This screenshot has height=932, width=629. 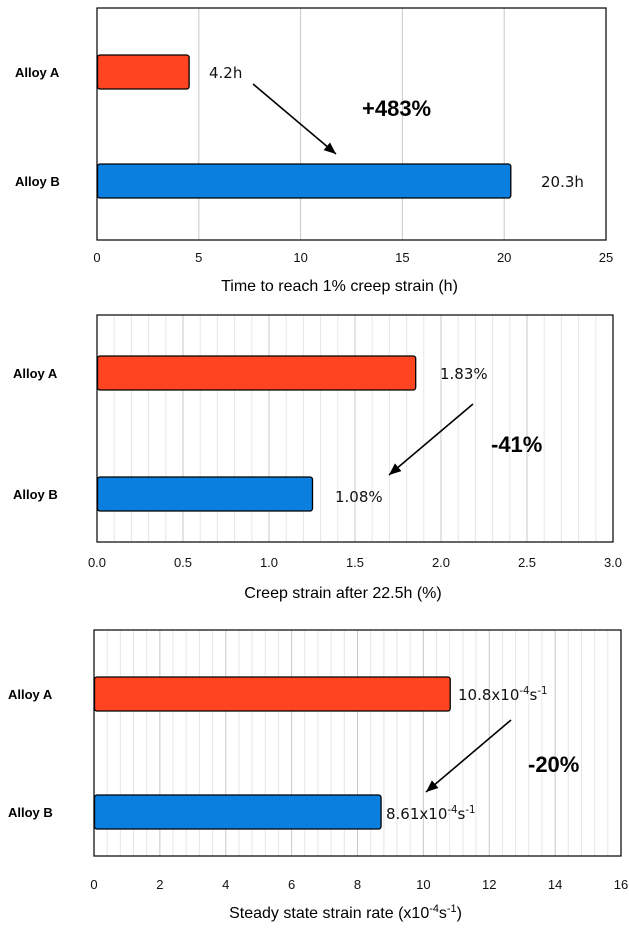 I want to click on major-gridlines, so click(x=351, y=124).